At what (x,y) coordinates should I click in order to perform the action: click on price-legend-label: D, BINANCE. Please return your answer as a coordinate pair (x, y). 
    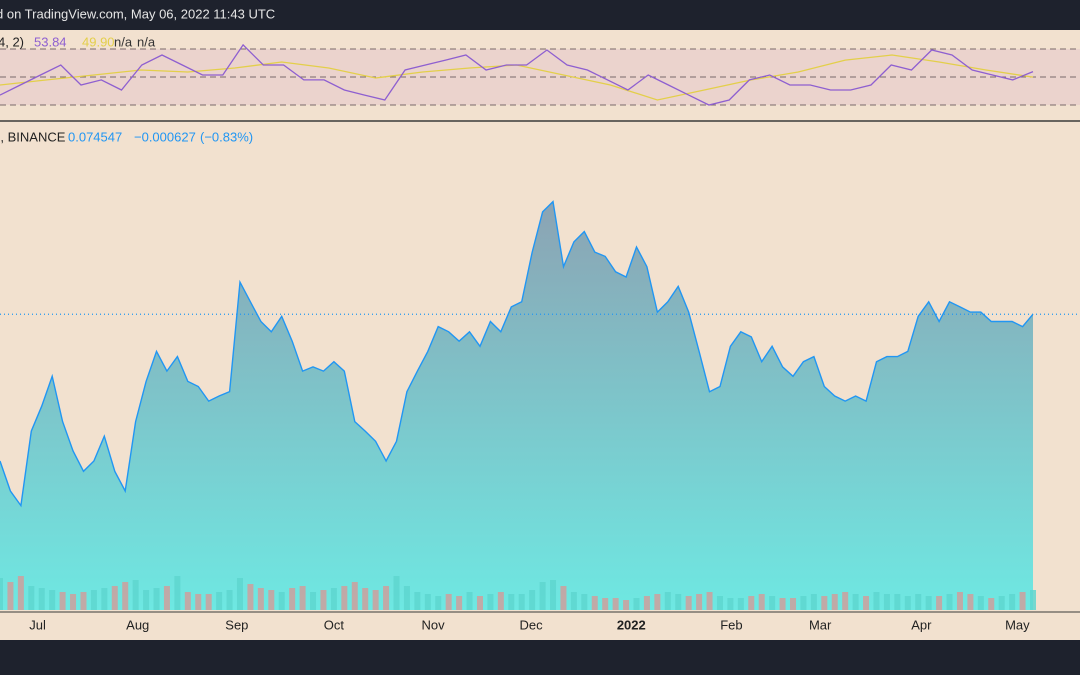
    Looking at the image, I should click on (33, 136).